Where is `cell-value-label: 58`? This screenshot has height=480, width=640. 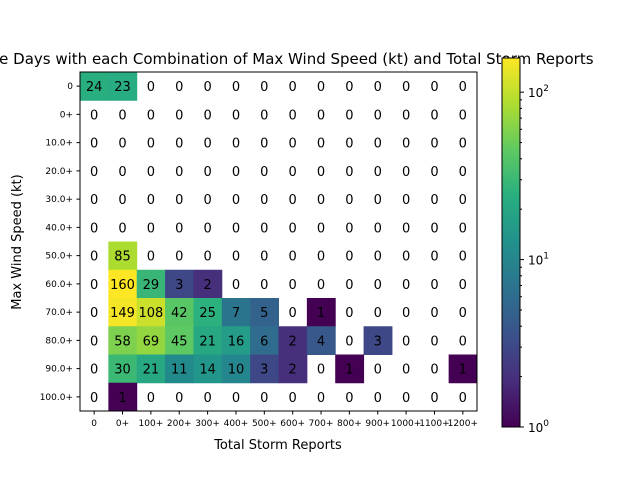
cell-value-label: 58 is located at coordinates (122, 341).